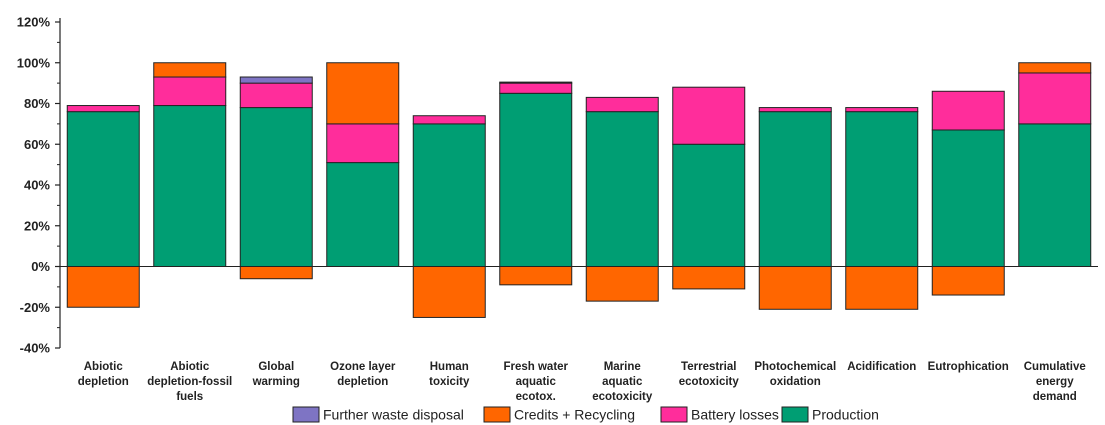  I want to click on category-label: Global warming, so click(276, 374).